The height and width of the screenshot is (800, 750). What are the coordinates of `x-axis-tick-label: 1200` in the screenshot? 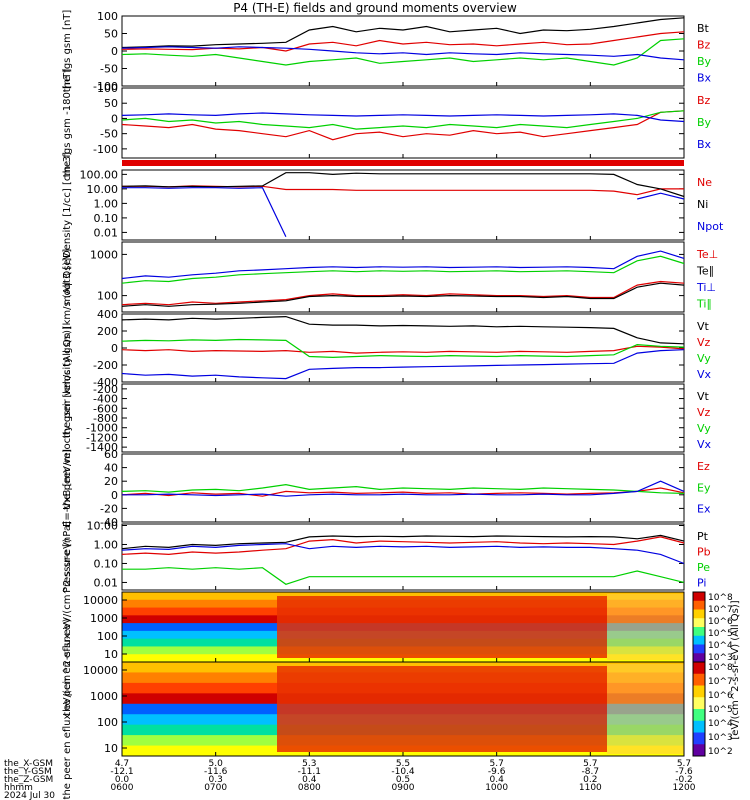 It's located at (684, 788).